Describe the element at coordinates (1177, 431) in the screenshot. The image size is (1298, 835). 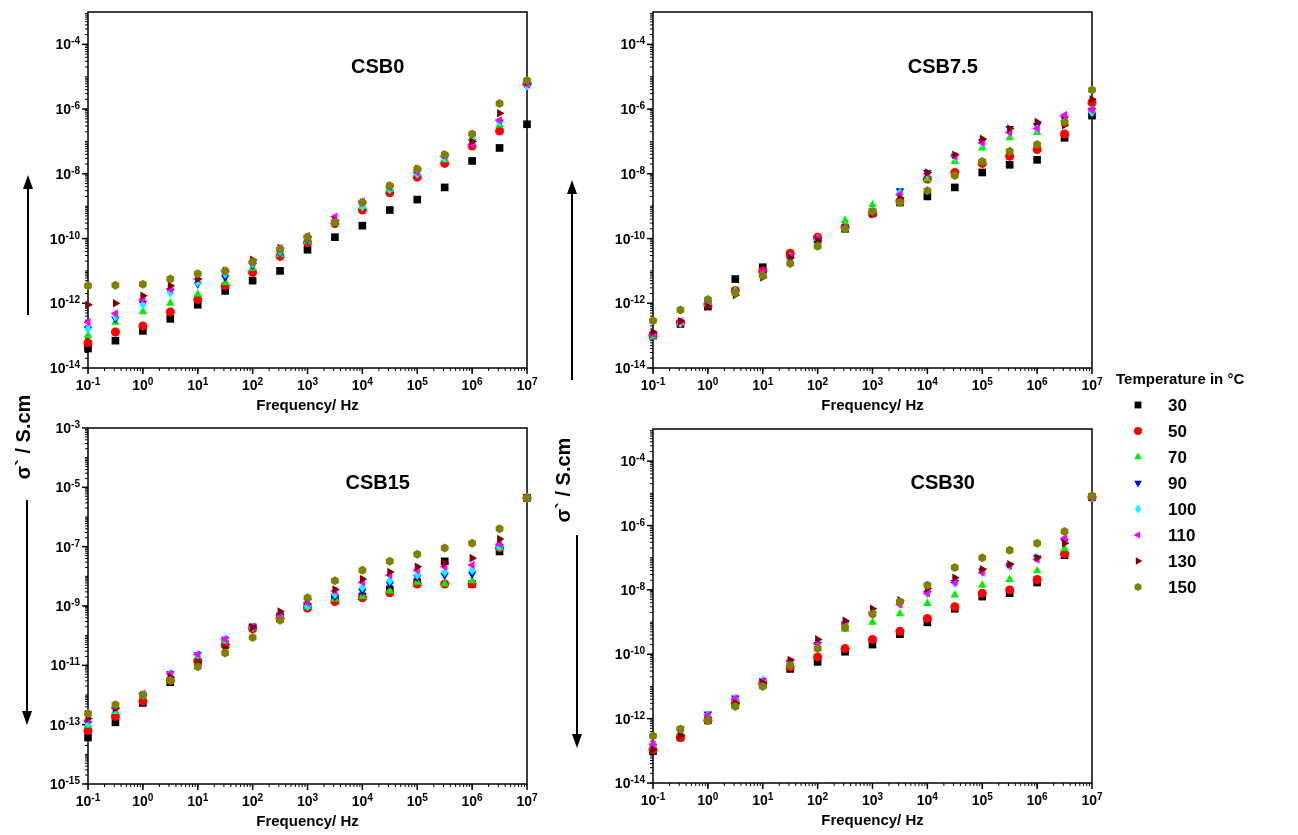
I see `legend-label: 50` at that location.